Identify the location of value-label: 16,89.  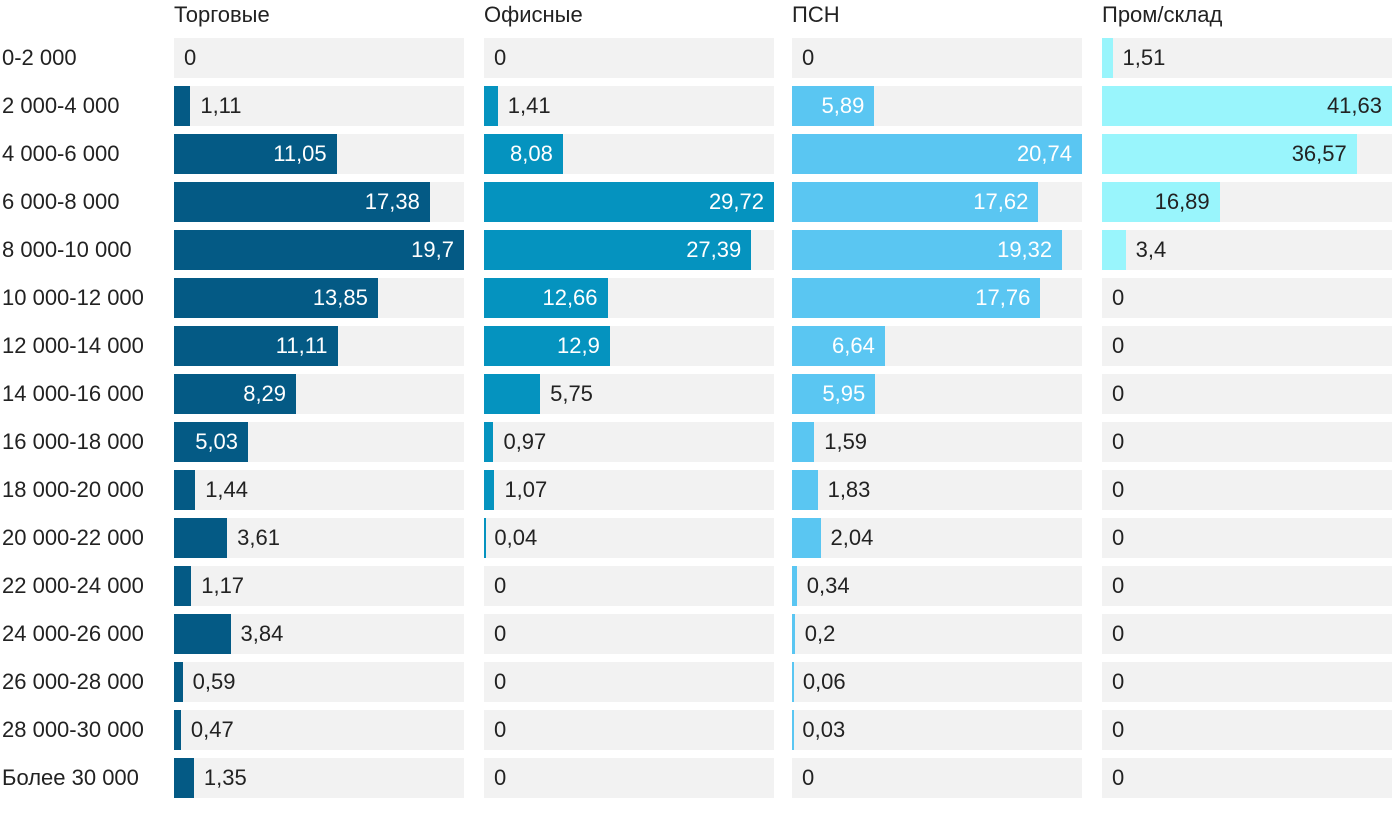
(1182, 201).